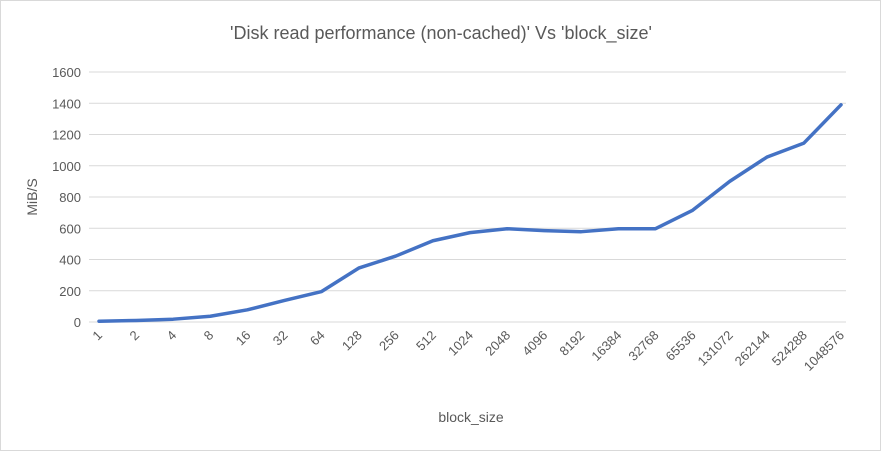 This screenshot has height=452, width=881. Describe the element at coordinates (172, 336) in the screenshot. I see `x-tick-label: 4` at that location.